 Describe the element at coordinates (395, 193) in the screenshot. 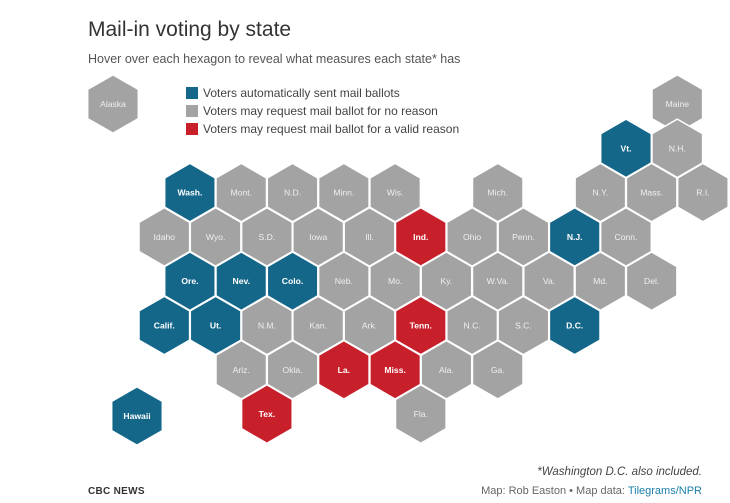

I see `state-label: Wis.` at that location.